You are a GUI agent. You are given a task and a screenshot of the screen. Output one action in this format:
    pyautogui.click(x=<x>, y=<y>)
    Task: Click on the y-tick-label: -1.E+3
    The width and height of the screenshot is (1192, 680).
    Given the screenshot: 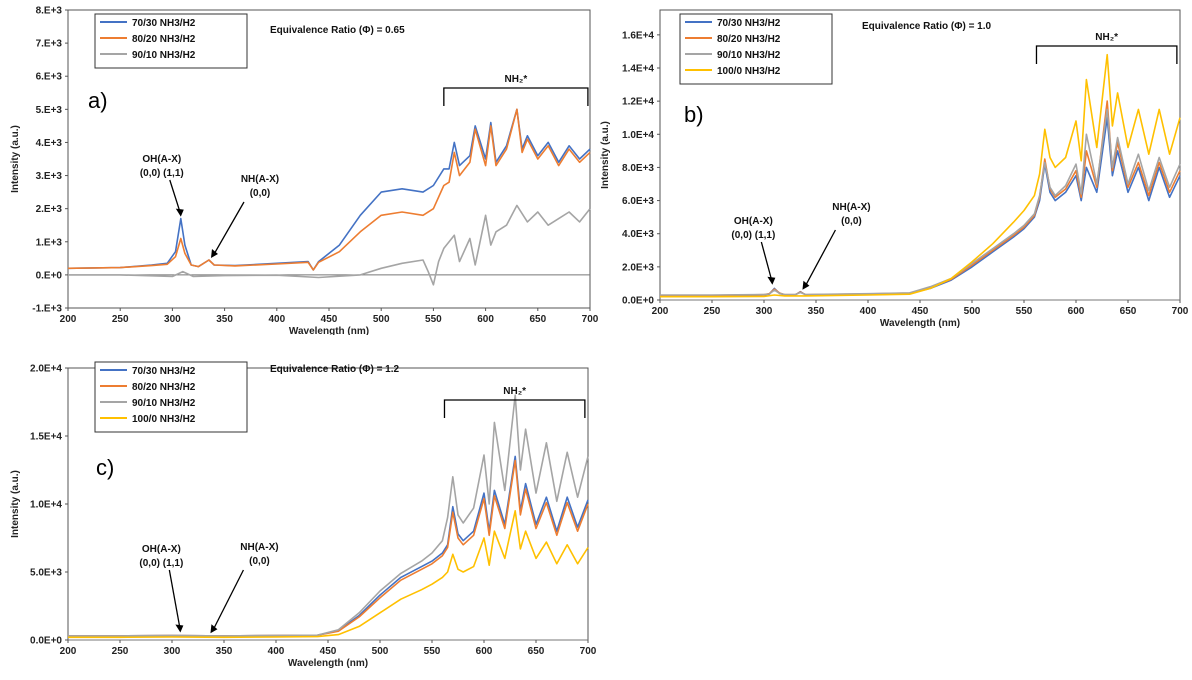 What is the action you would take?
    pyautogui.click(x=47, y=309)
    